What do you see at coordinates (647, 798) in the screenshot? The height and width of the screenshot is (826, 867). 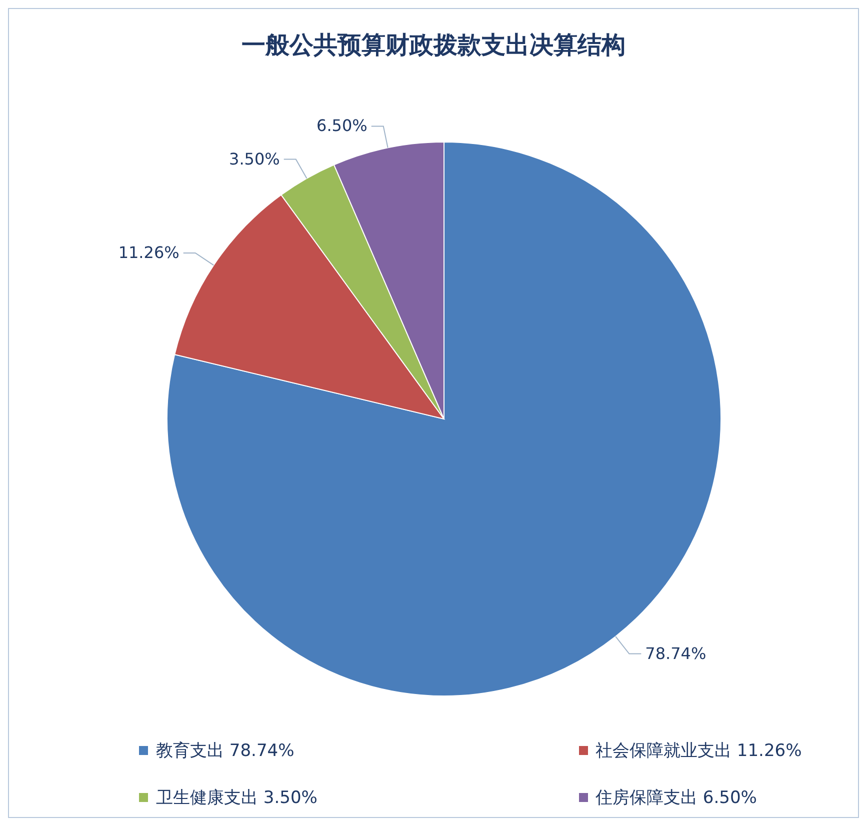 I see `legend-label: 住房保障支出` at bounding box center [647, 798].